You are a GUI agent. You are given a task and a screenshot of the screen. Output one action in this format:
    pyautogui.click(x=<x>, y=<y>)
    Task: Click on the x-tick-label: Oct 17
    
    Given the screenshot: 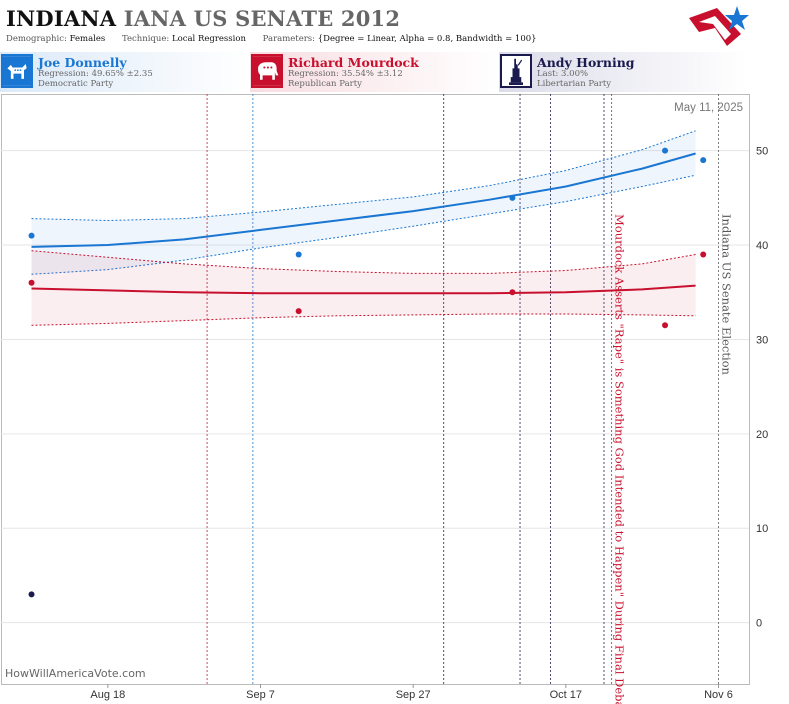 What is the action you would take?
    pyautogui.click(x=566, y=695)
    